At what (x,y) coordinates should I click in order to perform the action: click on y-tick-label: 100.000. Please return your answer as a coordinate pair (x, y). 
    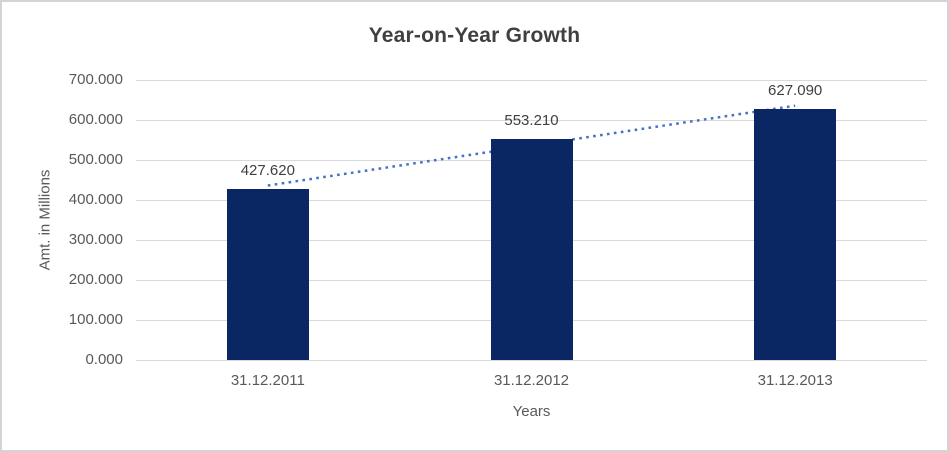
    Looking at the image, I should click on (95, 319).